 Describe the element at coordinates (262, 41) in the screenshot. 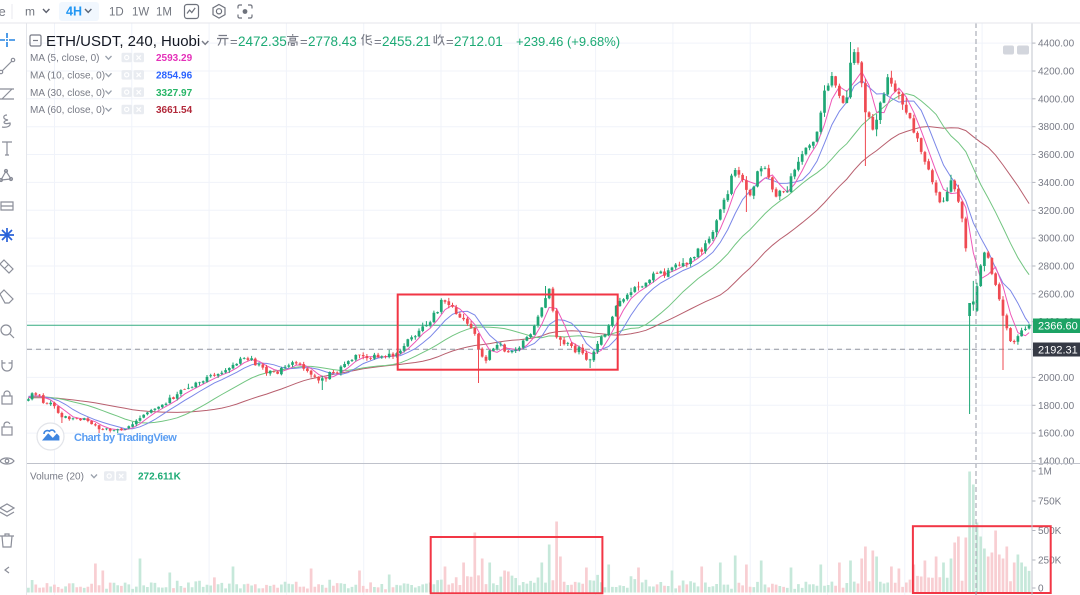

I see `svg-text: 2472.35` at that location.